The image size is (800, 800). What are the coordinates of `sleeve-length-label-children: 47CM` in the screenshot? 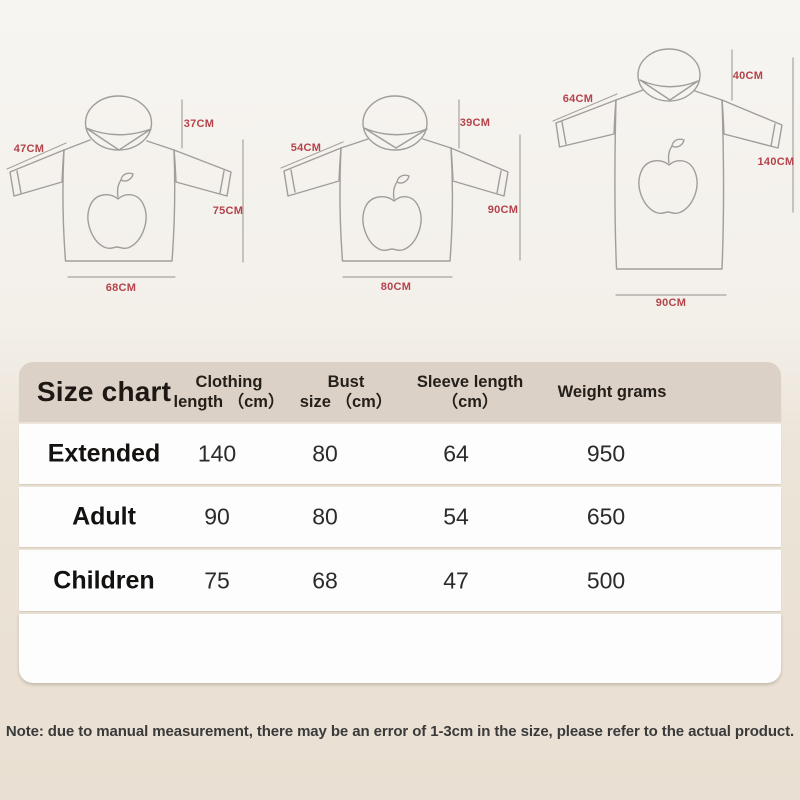 It's located at (29, 149).